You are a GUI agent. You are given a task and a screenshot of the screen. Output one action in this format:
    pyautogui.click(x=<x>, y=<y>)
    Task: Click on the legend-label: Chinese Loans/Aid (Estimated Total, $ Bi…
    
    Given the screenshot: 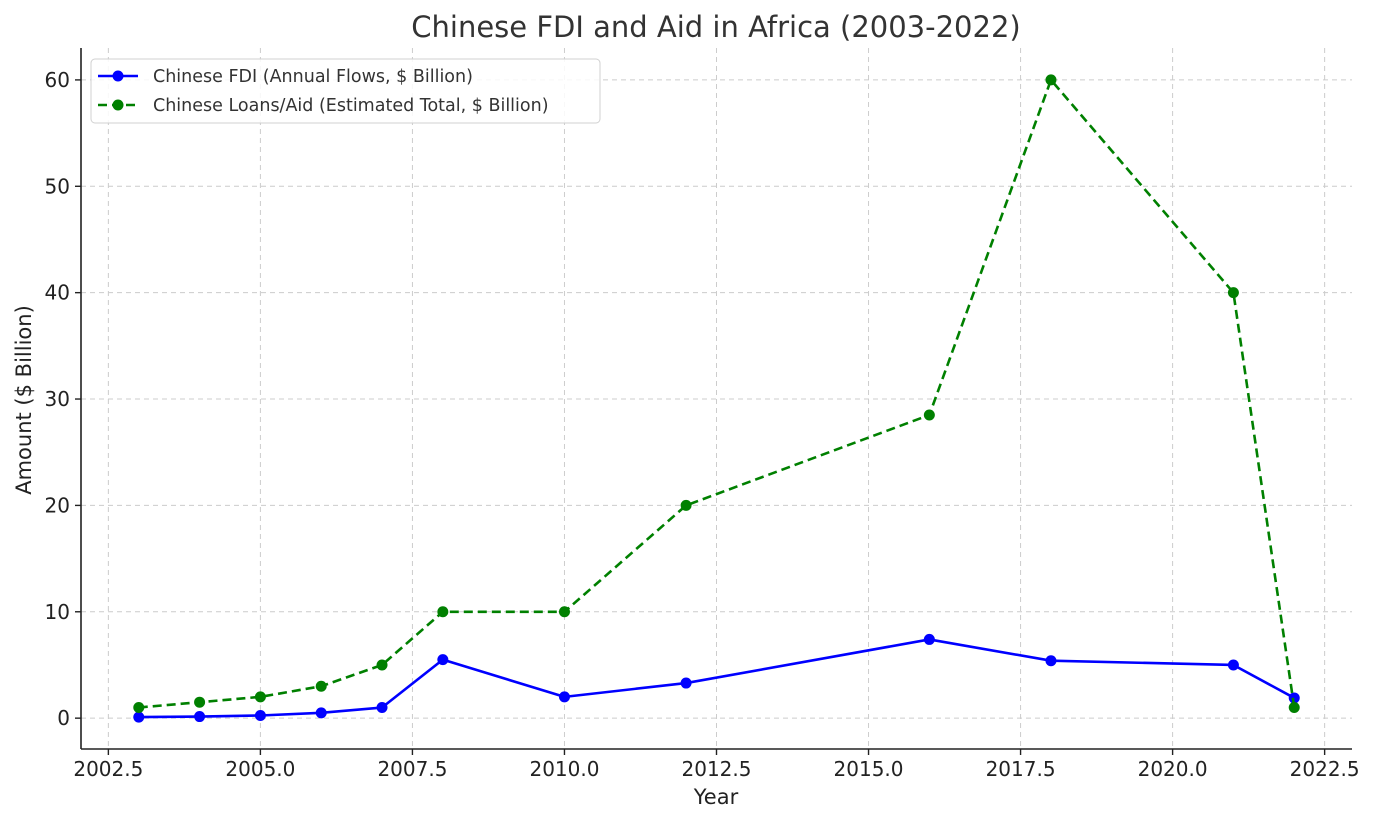 What is the action you would take?
    pyautogui.click(x=351, y=106)
    